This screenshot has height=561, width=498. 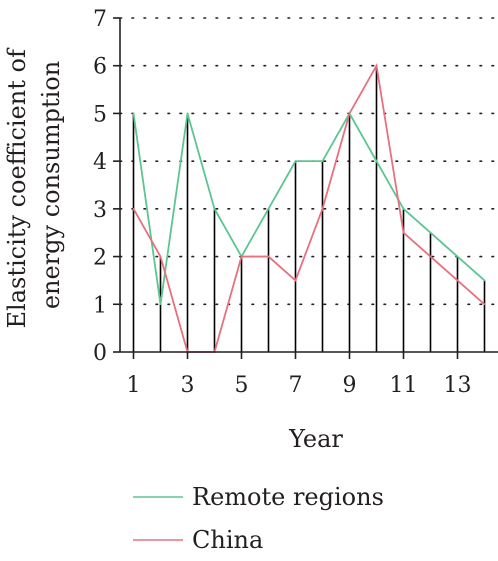 I want to click on legend-item-china: China, so click(x=198, y=540).